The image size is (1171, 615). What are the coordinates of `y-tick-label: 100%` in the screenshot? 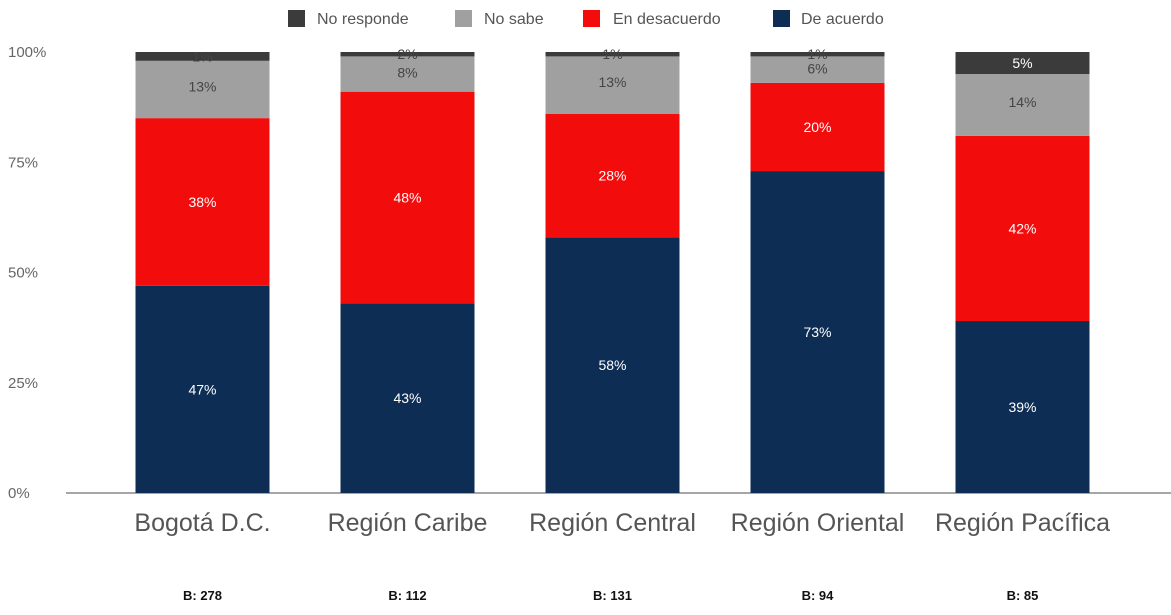 It's located at (27, 52).